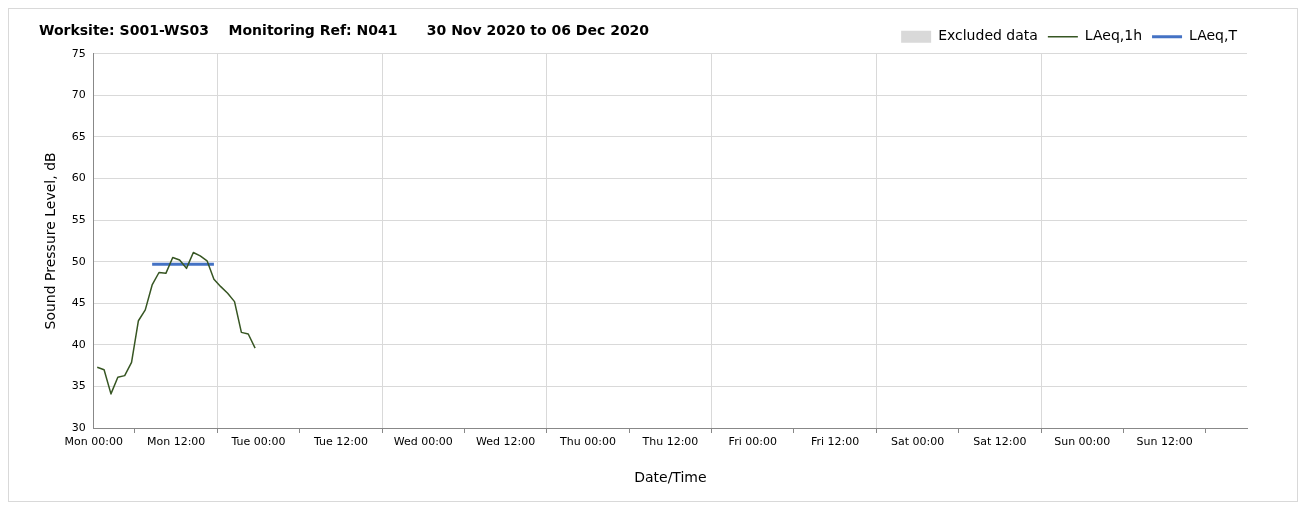  Describe the element at coordinates (78, 178) in the screenshot. I see `y-tick-label: 60` at that location.